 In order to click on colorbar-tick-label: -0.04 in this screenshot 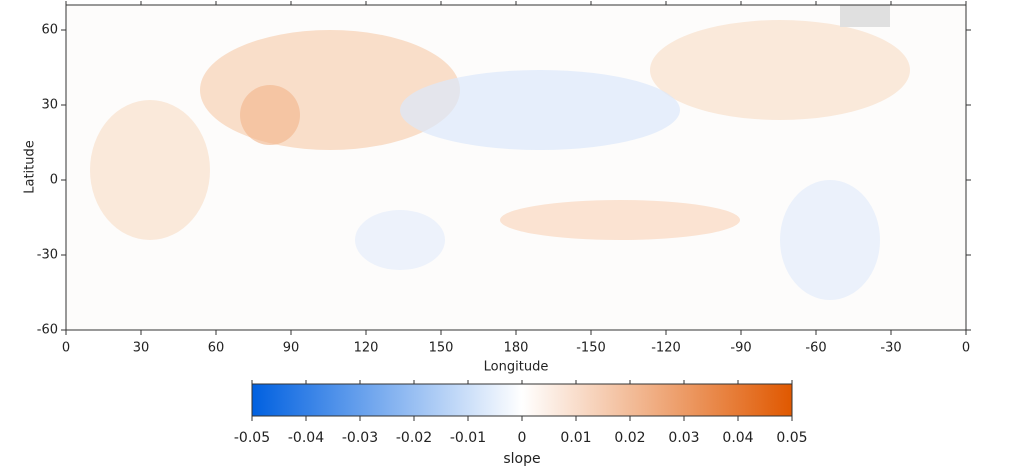, I will do `click(306, 438)`.